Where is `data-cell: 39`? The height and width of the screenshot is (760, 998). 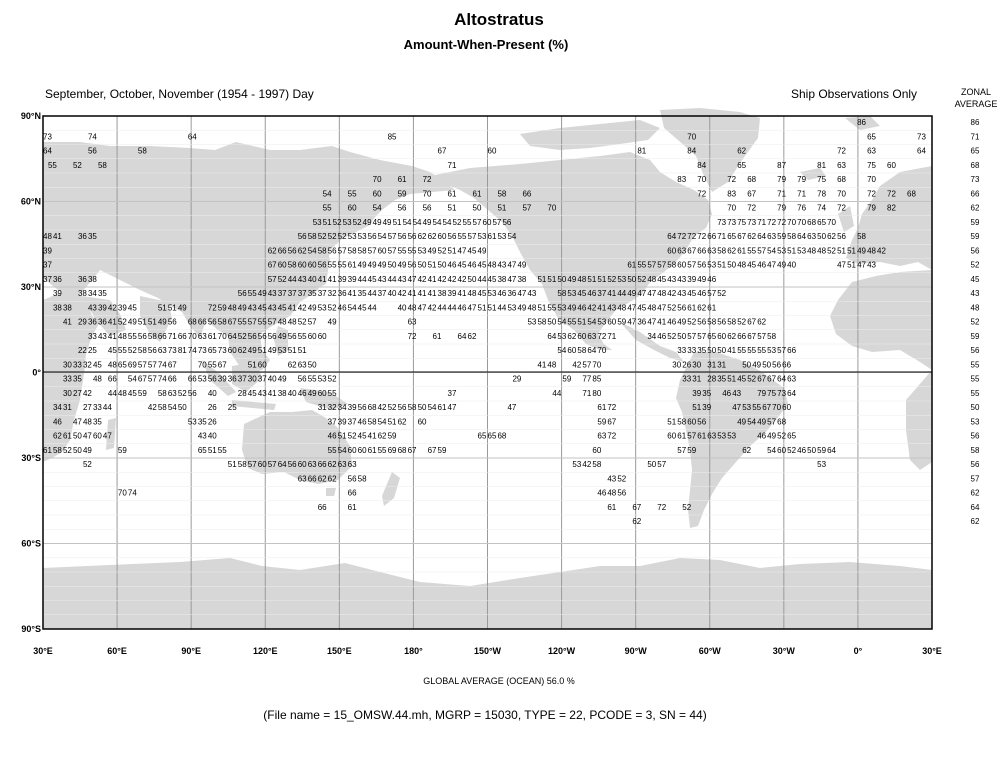 data-cell: 39 is located at coordinates (691, 279).